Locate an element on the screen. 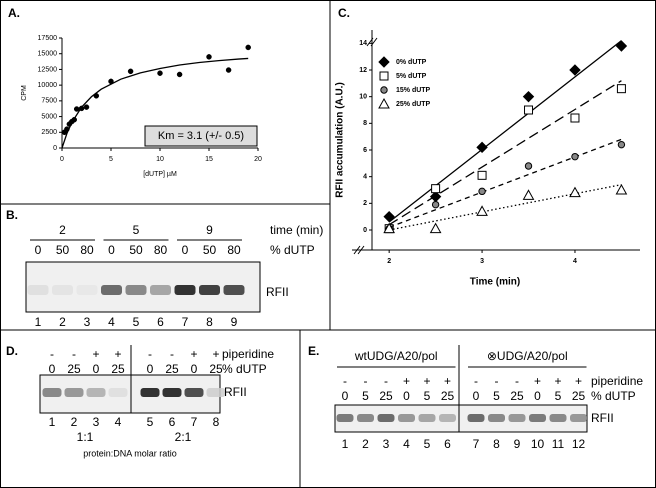 Image resolution: width=656 pixels, height=488 pixels. x-tick-label: 2 is located at coordinates (389, 261).